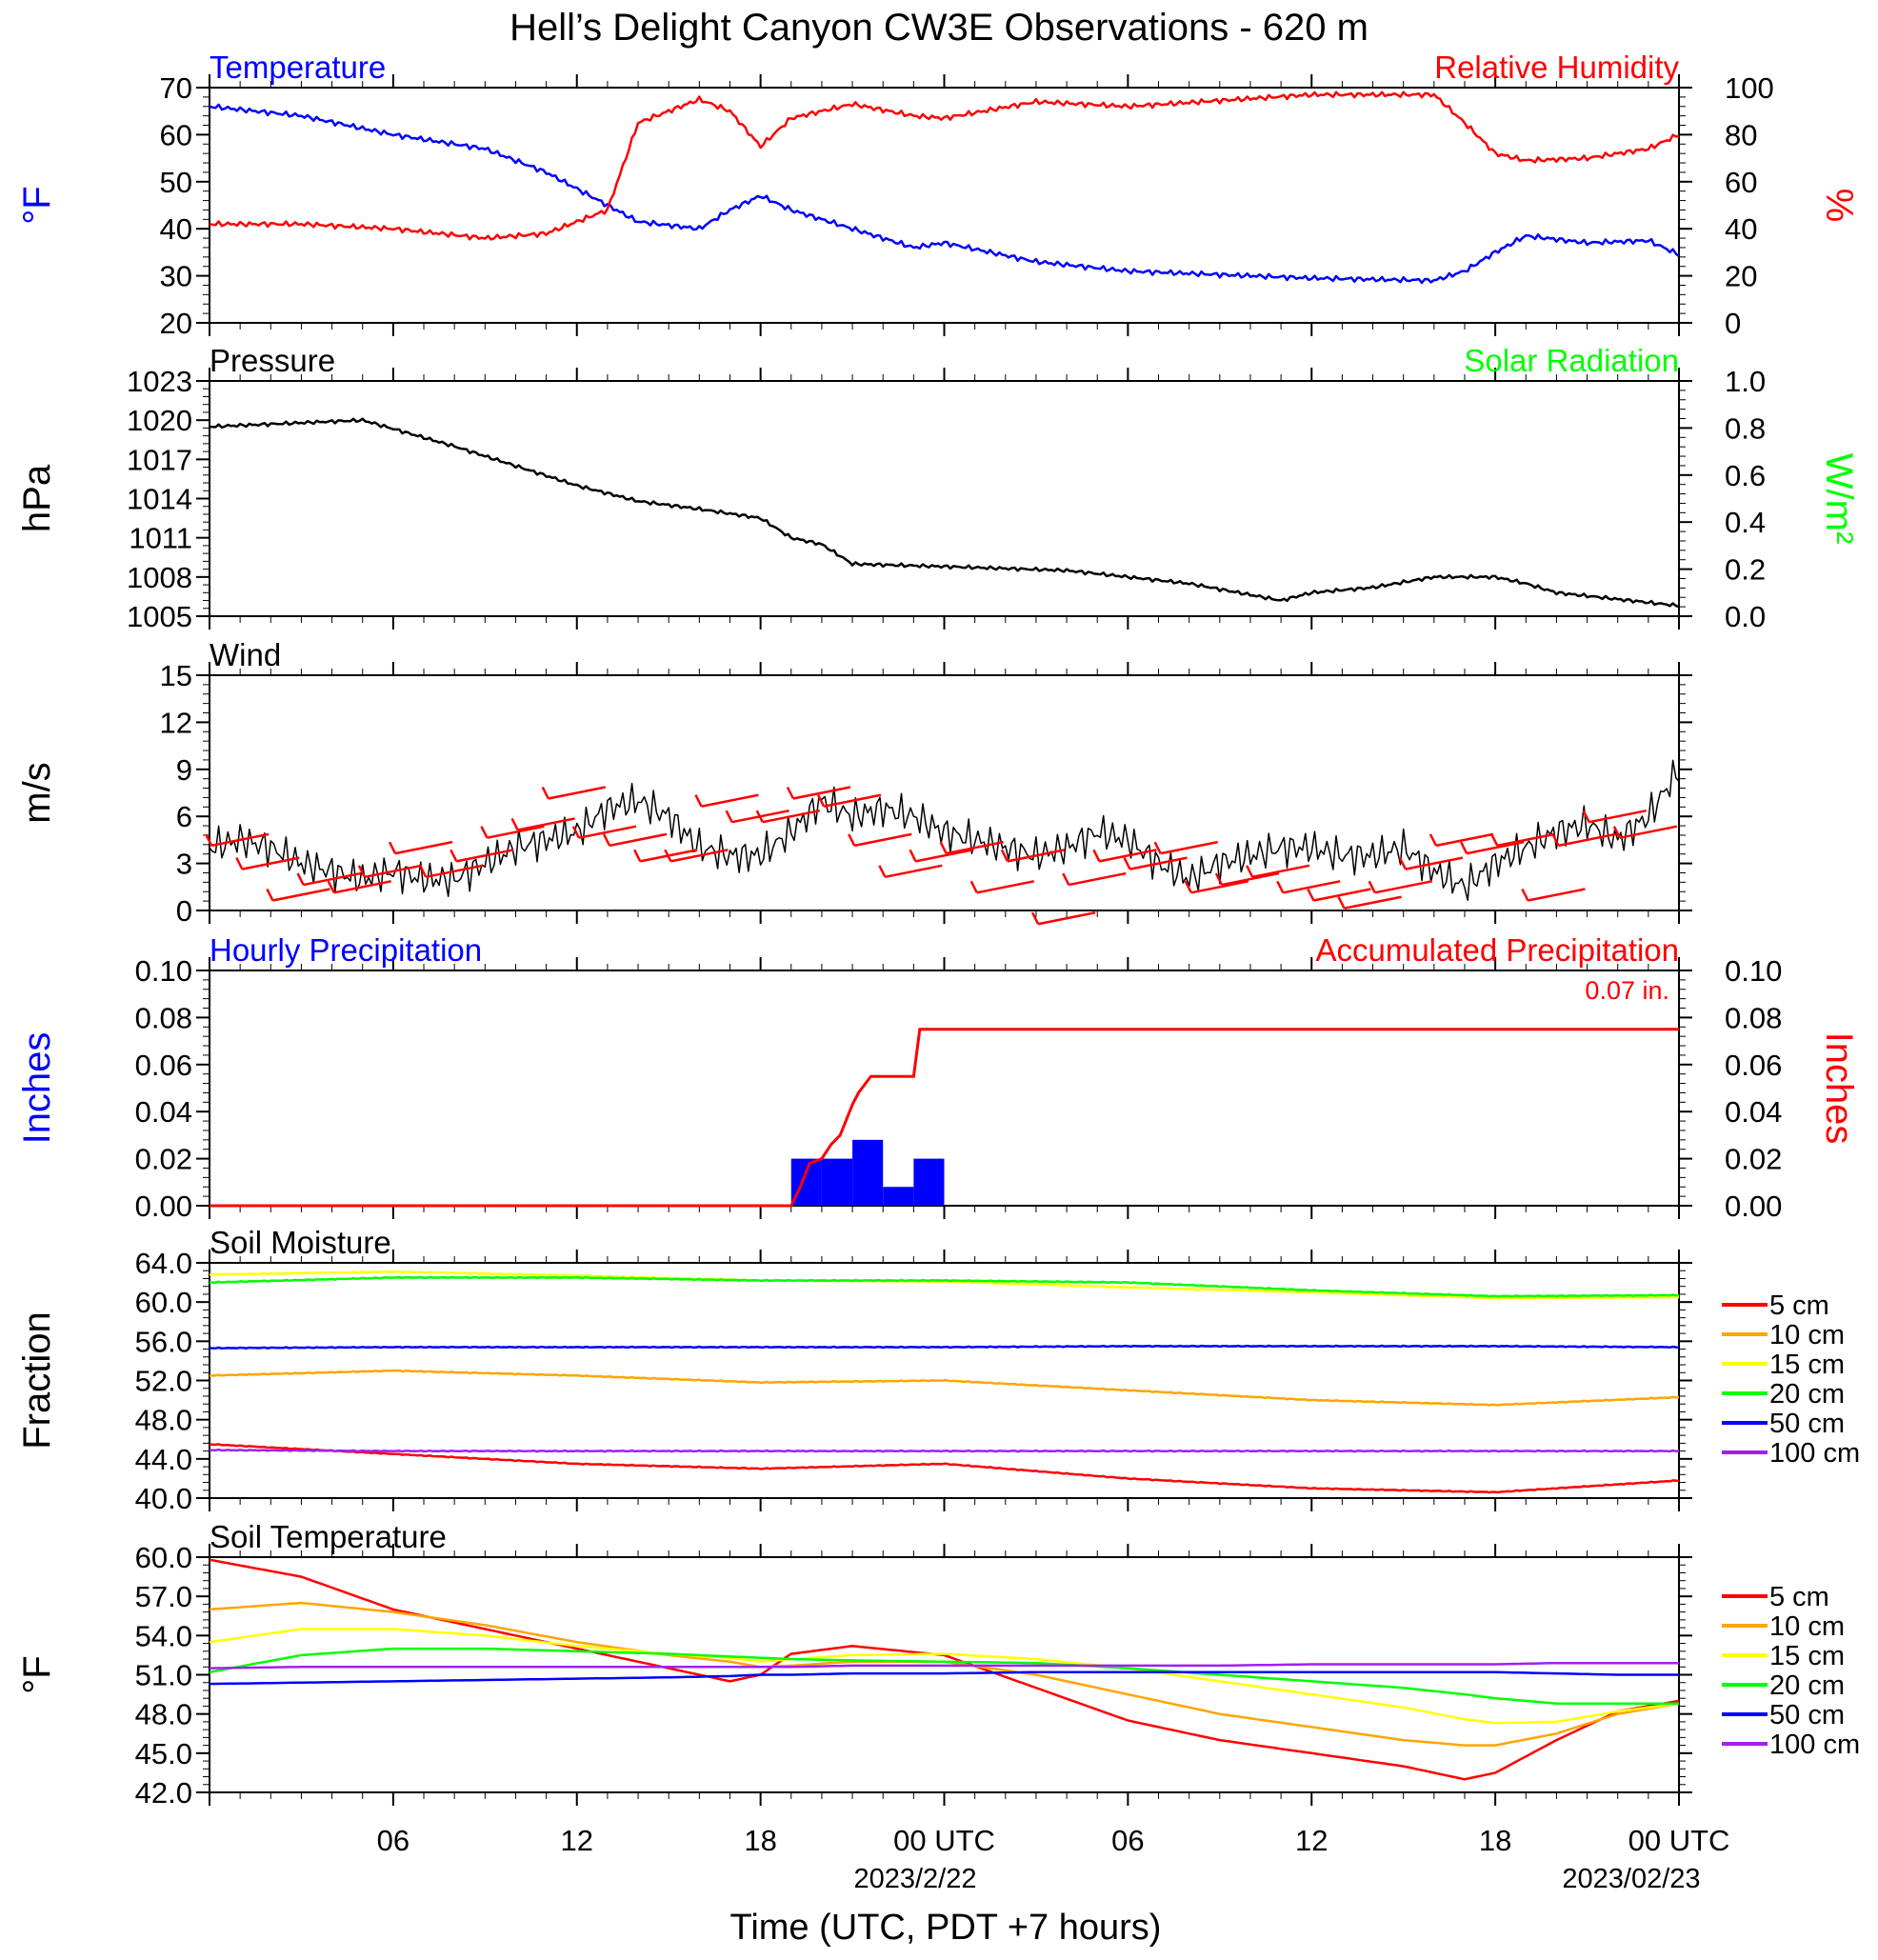 This screenshot has height=1960, width=1878. What do you see at coordinates (159, 577) in the screenshot?
I see `y-tick-label: 1008` at bounding box center [159, 577].